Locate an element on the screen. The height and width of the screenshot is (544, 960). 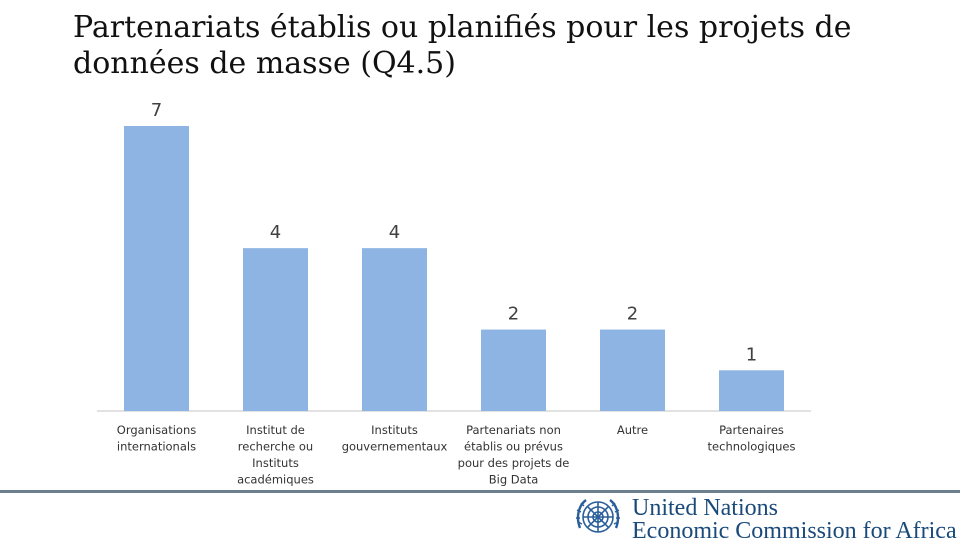
category-label-line: pour des projets de is located at coordinates (514, 463).